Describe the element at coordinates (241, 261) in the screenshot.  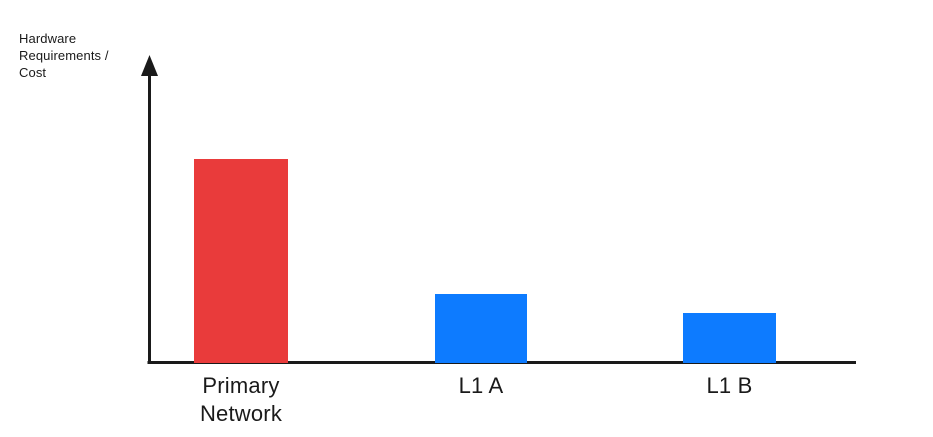
I see `bar-primary-network` at that location.